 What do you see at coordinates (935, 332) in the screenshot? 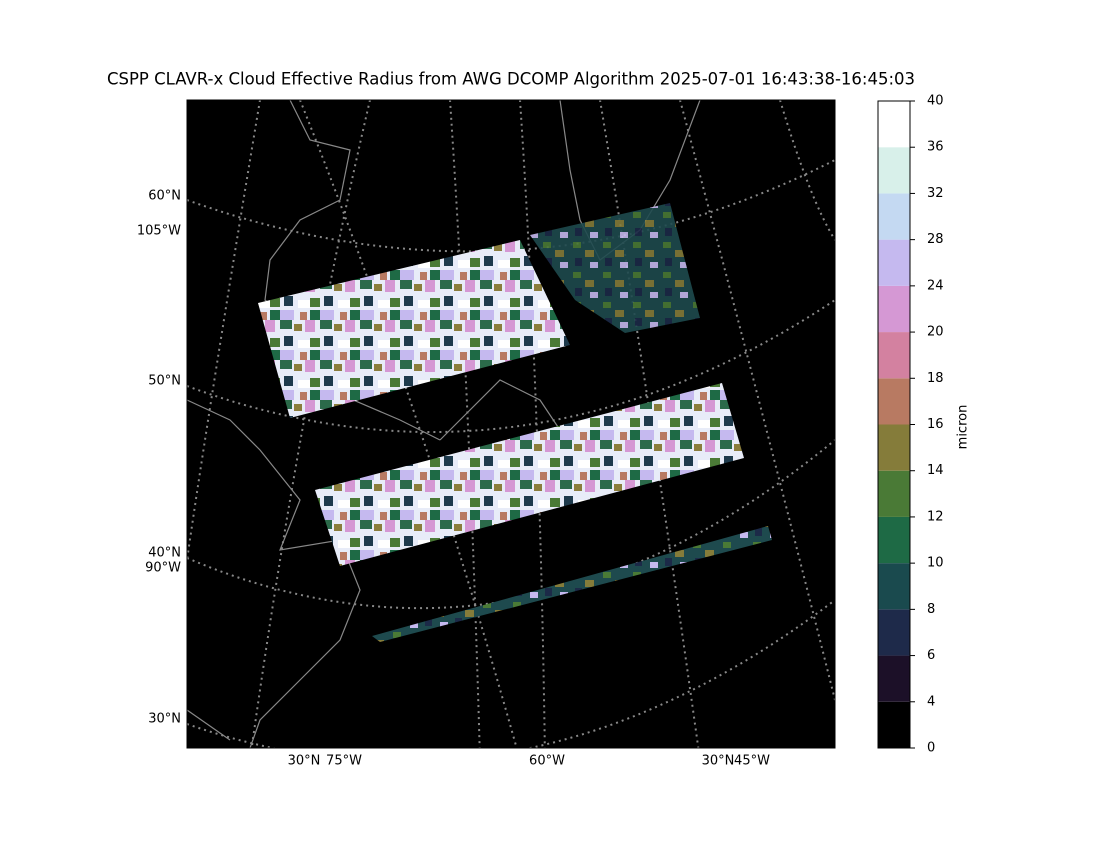
I see `colorbar-tick-label: 20` at bounding box center [935, 332].